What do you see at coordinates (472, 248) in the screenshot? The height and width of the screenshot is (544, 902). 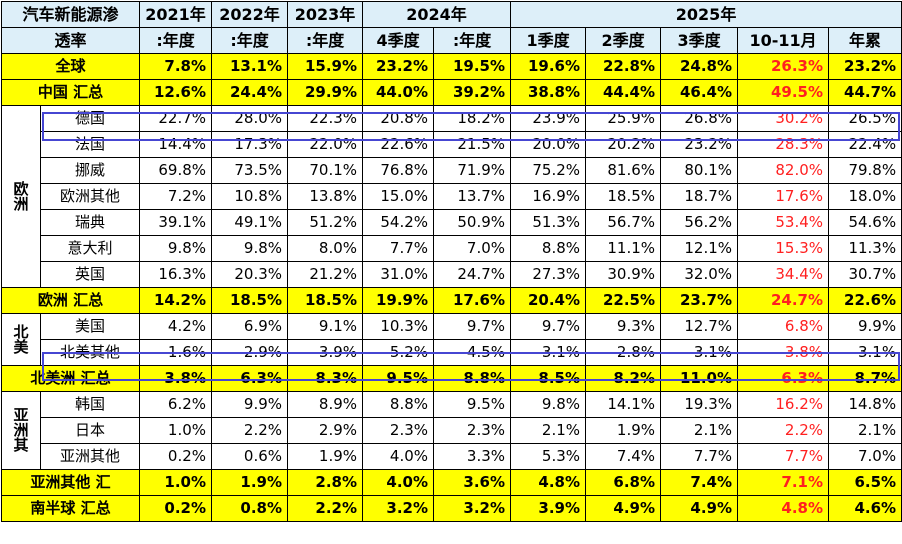 I see `value-cell: 7.0%` at bounding box center [472, 248].